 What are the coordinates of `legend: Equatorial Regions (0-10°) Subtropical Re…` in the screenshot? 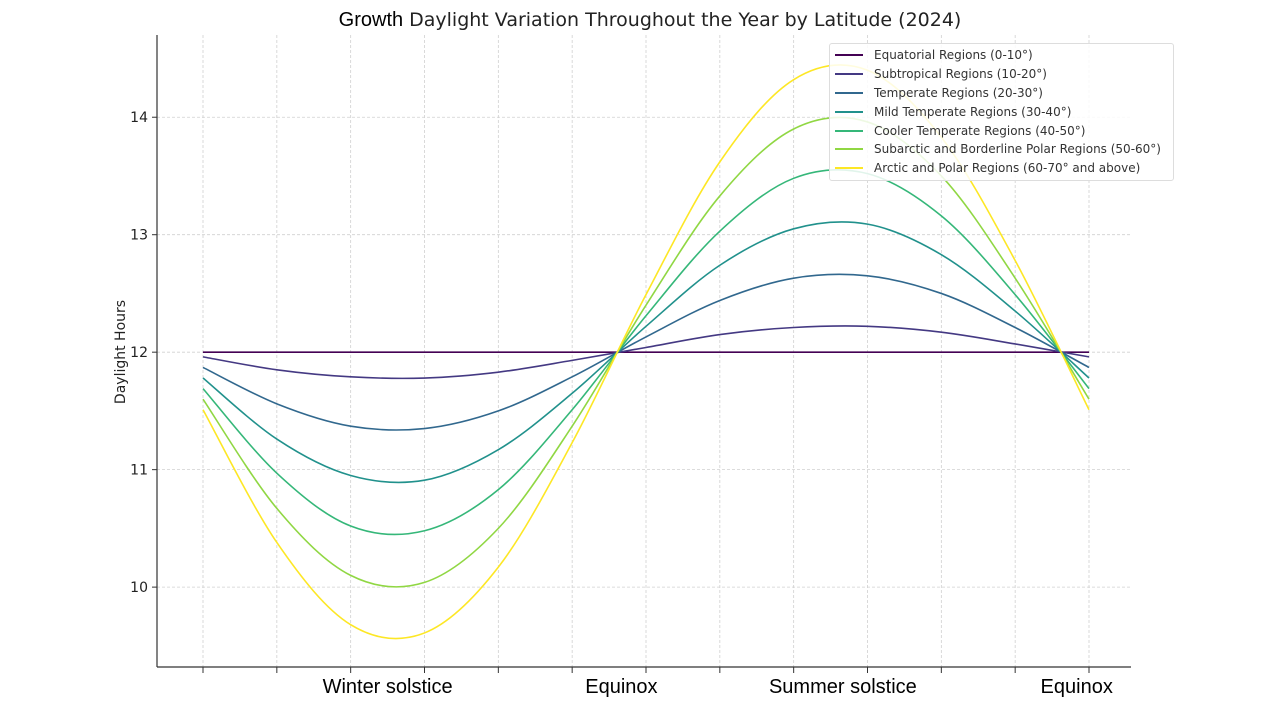 It's located at (1001, 112).